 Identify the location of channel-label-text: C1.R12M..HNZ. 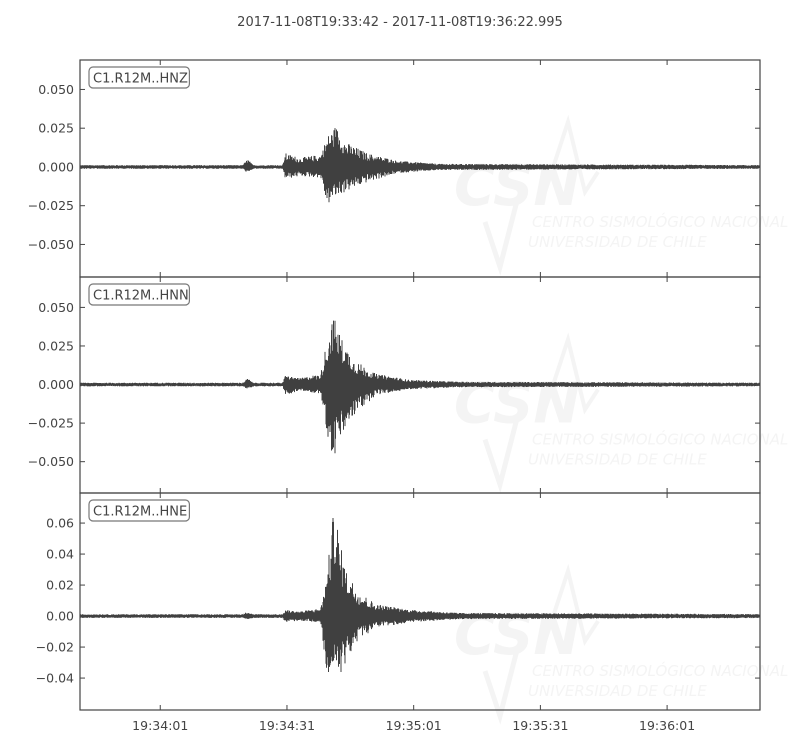
(140, 79).